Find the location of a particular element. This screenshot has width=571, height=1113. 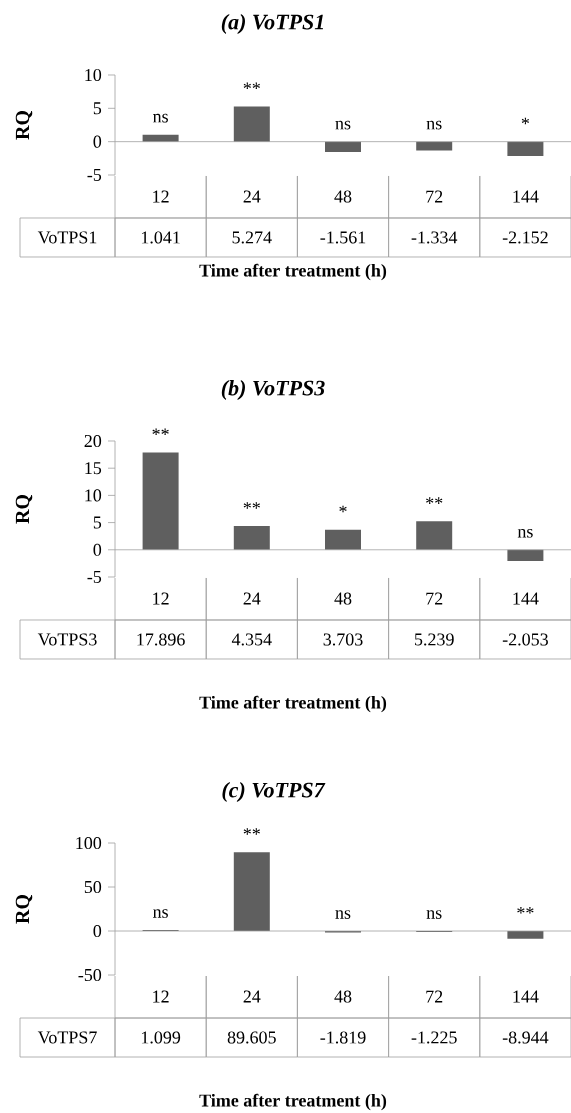

data-label: 1.041 is located at coordinates (160, 237).